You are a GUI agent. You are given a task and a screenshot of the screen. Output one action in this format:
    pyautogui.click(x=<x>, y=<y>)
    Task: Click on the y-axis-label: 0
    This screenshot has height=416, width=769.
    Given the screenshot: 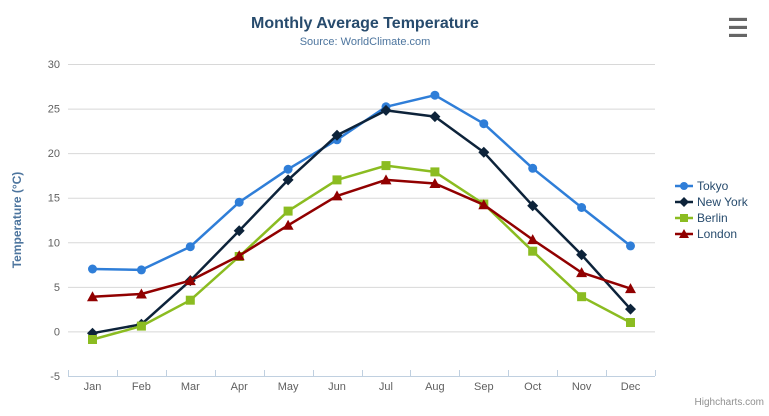 What is the action you would take?
    pyautogui.click(x=57, y=332)
    